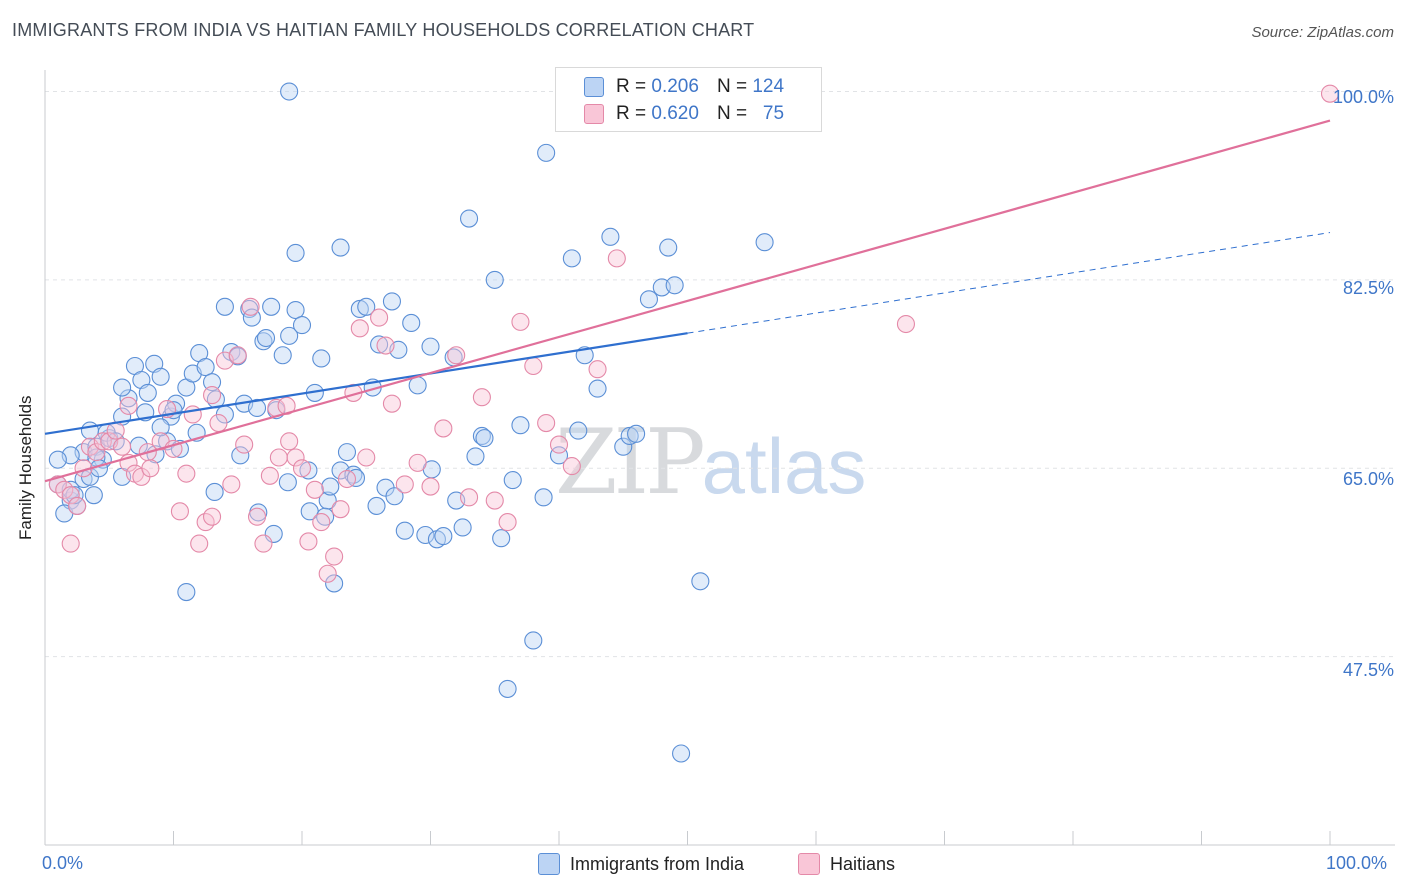 This screenshot has width=1406, height=892. I want to click on haiti-r-label: R =, so click(631, 113).